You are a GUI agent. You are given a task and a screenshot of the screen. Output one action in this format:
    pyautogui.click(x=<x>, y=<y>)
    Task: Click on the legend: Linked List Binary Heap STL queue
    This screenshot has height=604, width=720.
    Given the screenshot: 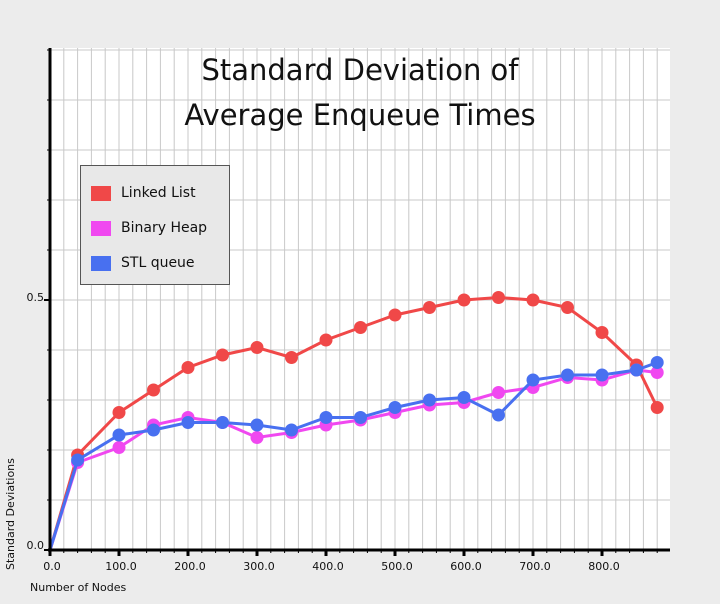 What is the action you would take?
    pyautogui.click(x=155, y=225)
    